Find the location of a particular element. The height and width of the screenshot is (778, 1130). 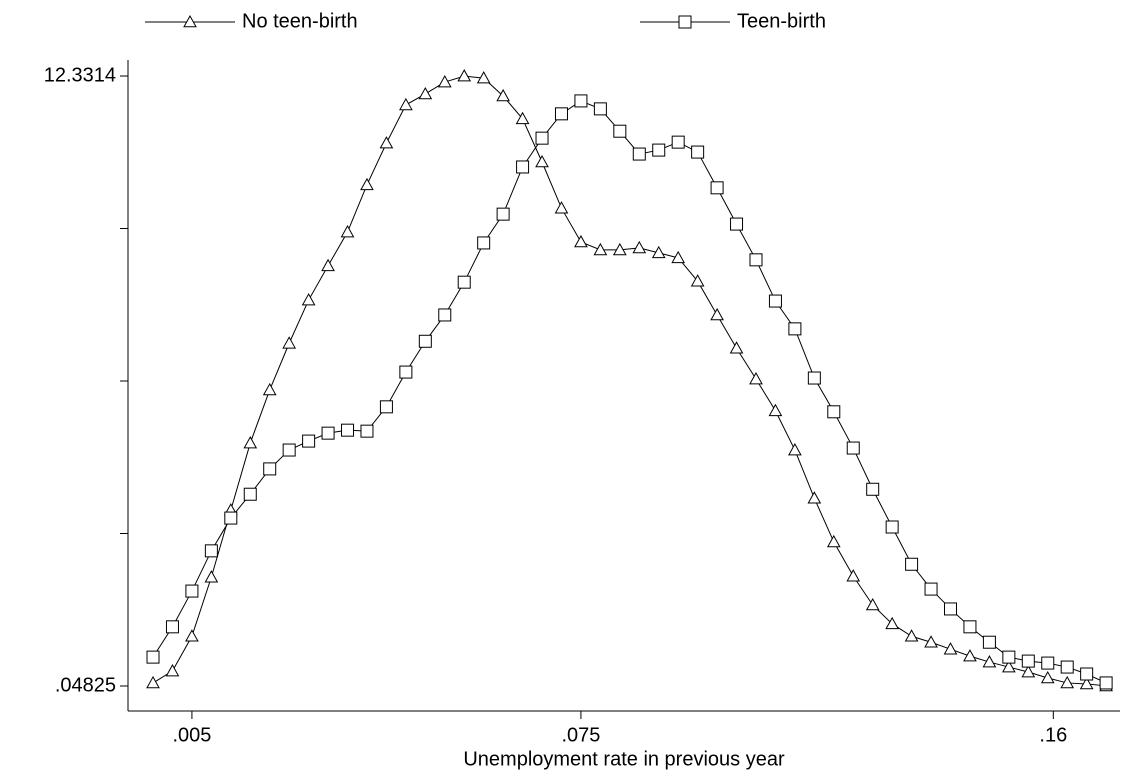

x-tick-label: .16 is located at coordinates (1053, 735).